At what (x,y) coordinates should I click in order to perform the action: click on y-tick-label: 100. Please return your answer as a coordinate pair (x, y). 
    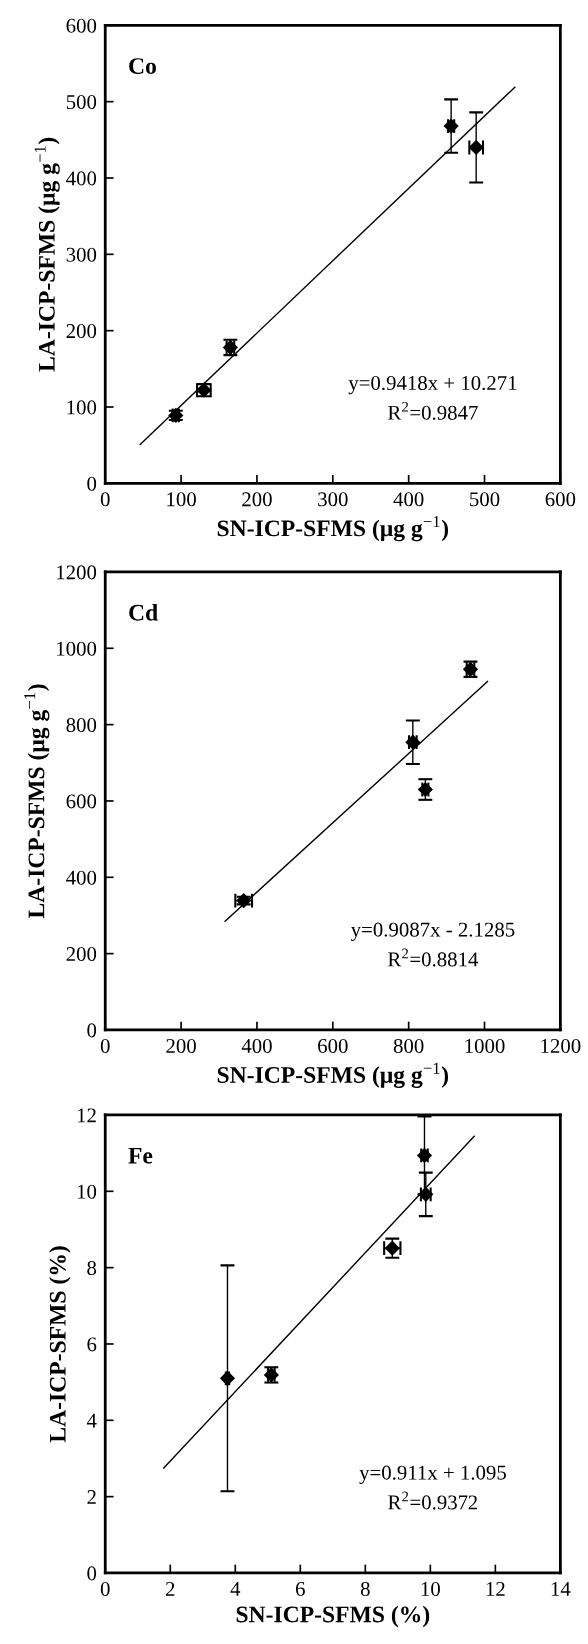
    Looking at the image, I should click on (82, 407).